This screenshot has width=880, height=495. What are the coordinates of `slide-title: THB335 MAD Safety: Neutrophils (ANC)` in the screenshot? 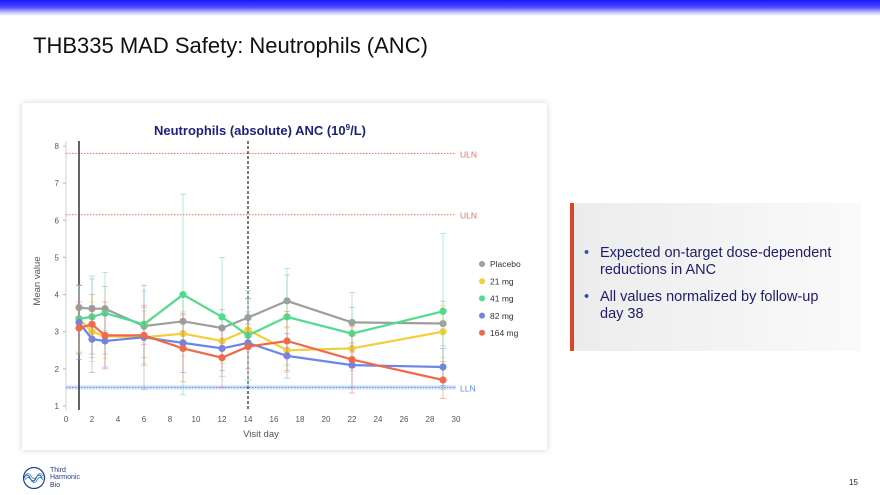 It's located at (230, 45).